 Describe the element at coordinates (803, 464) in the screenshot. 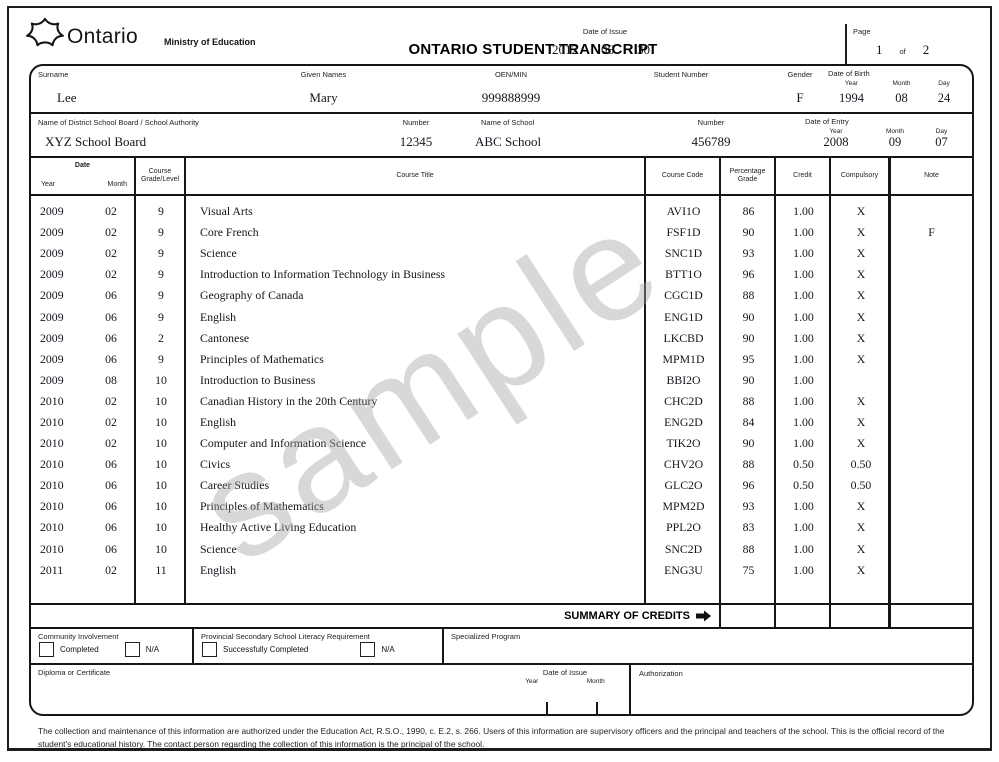

I see `cell-credit: 0.50` at that location.